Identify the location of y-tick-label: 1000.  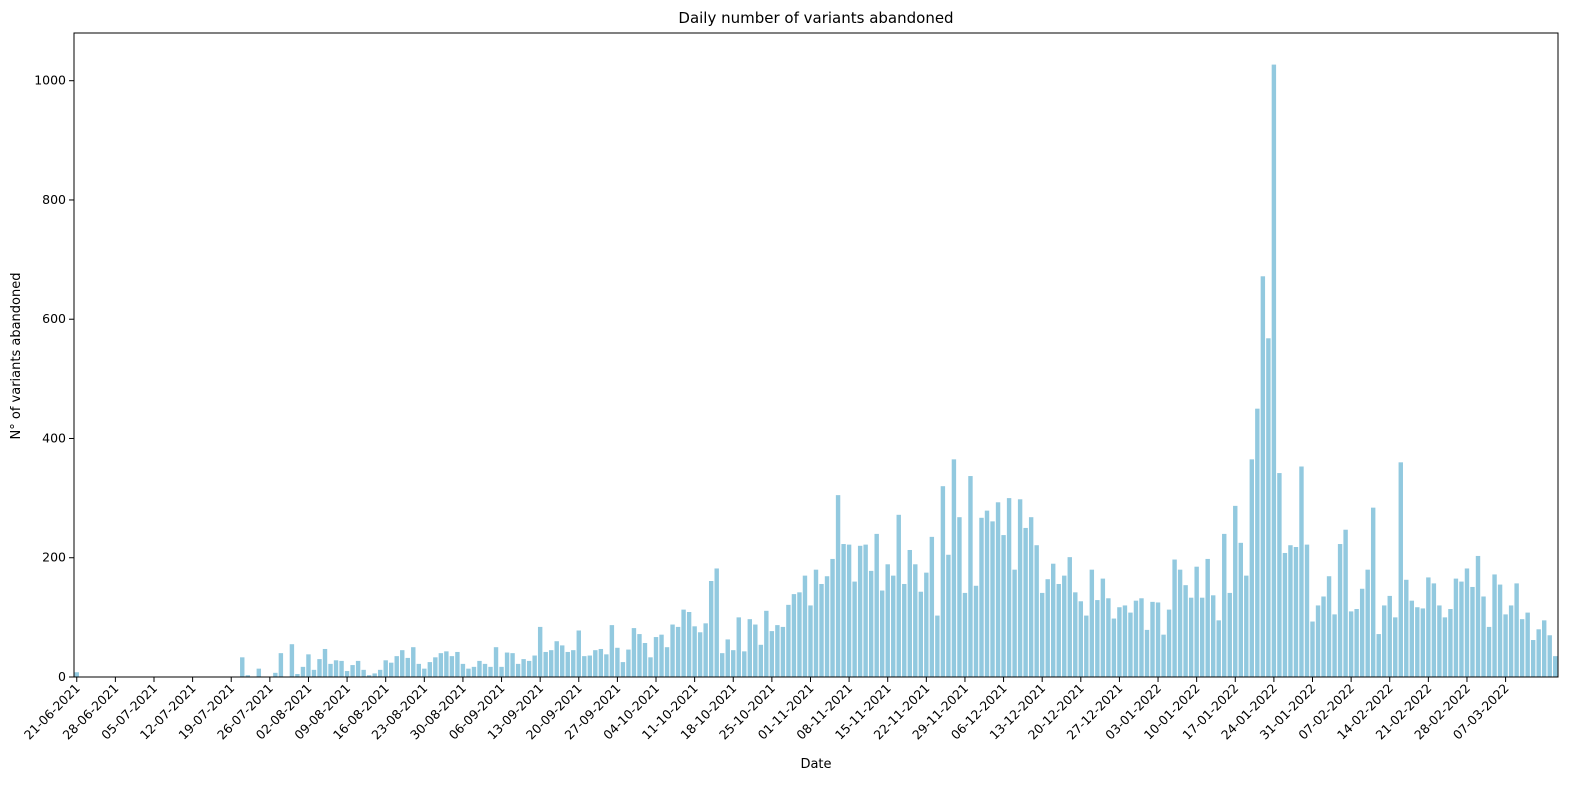
(50, 80).